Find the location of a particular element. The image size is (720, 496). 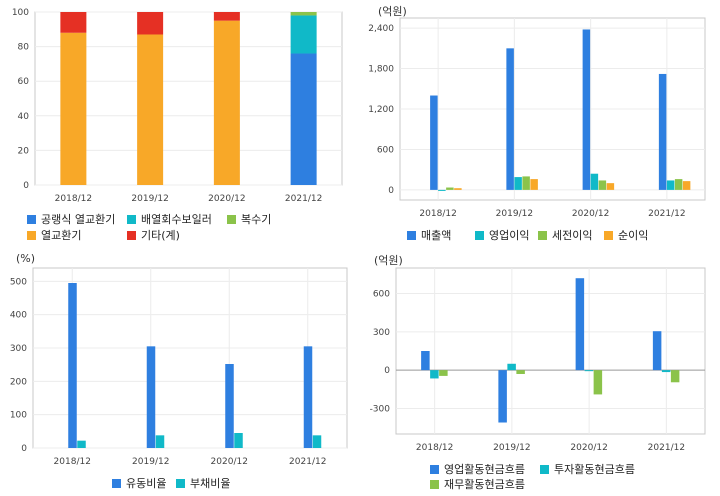

legend-item: 영업활동현금흐름 is located at coordinates (477, 469).